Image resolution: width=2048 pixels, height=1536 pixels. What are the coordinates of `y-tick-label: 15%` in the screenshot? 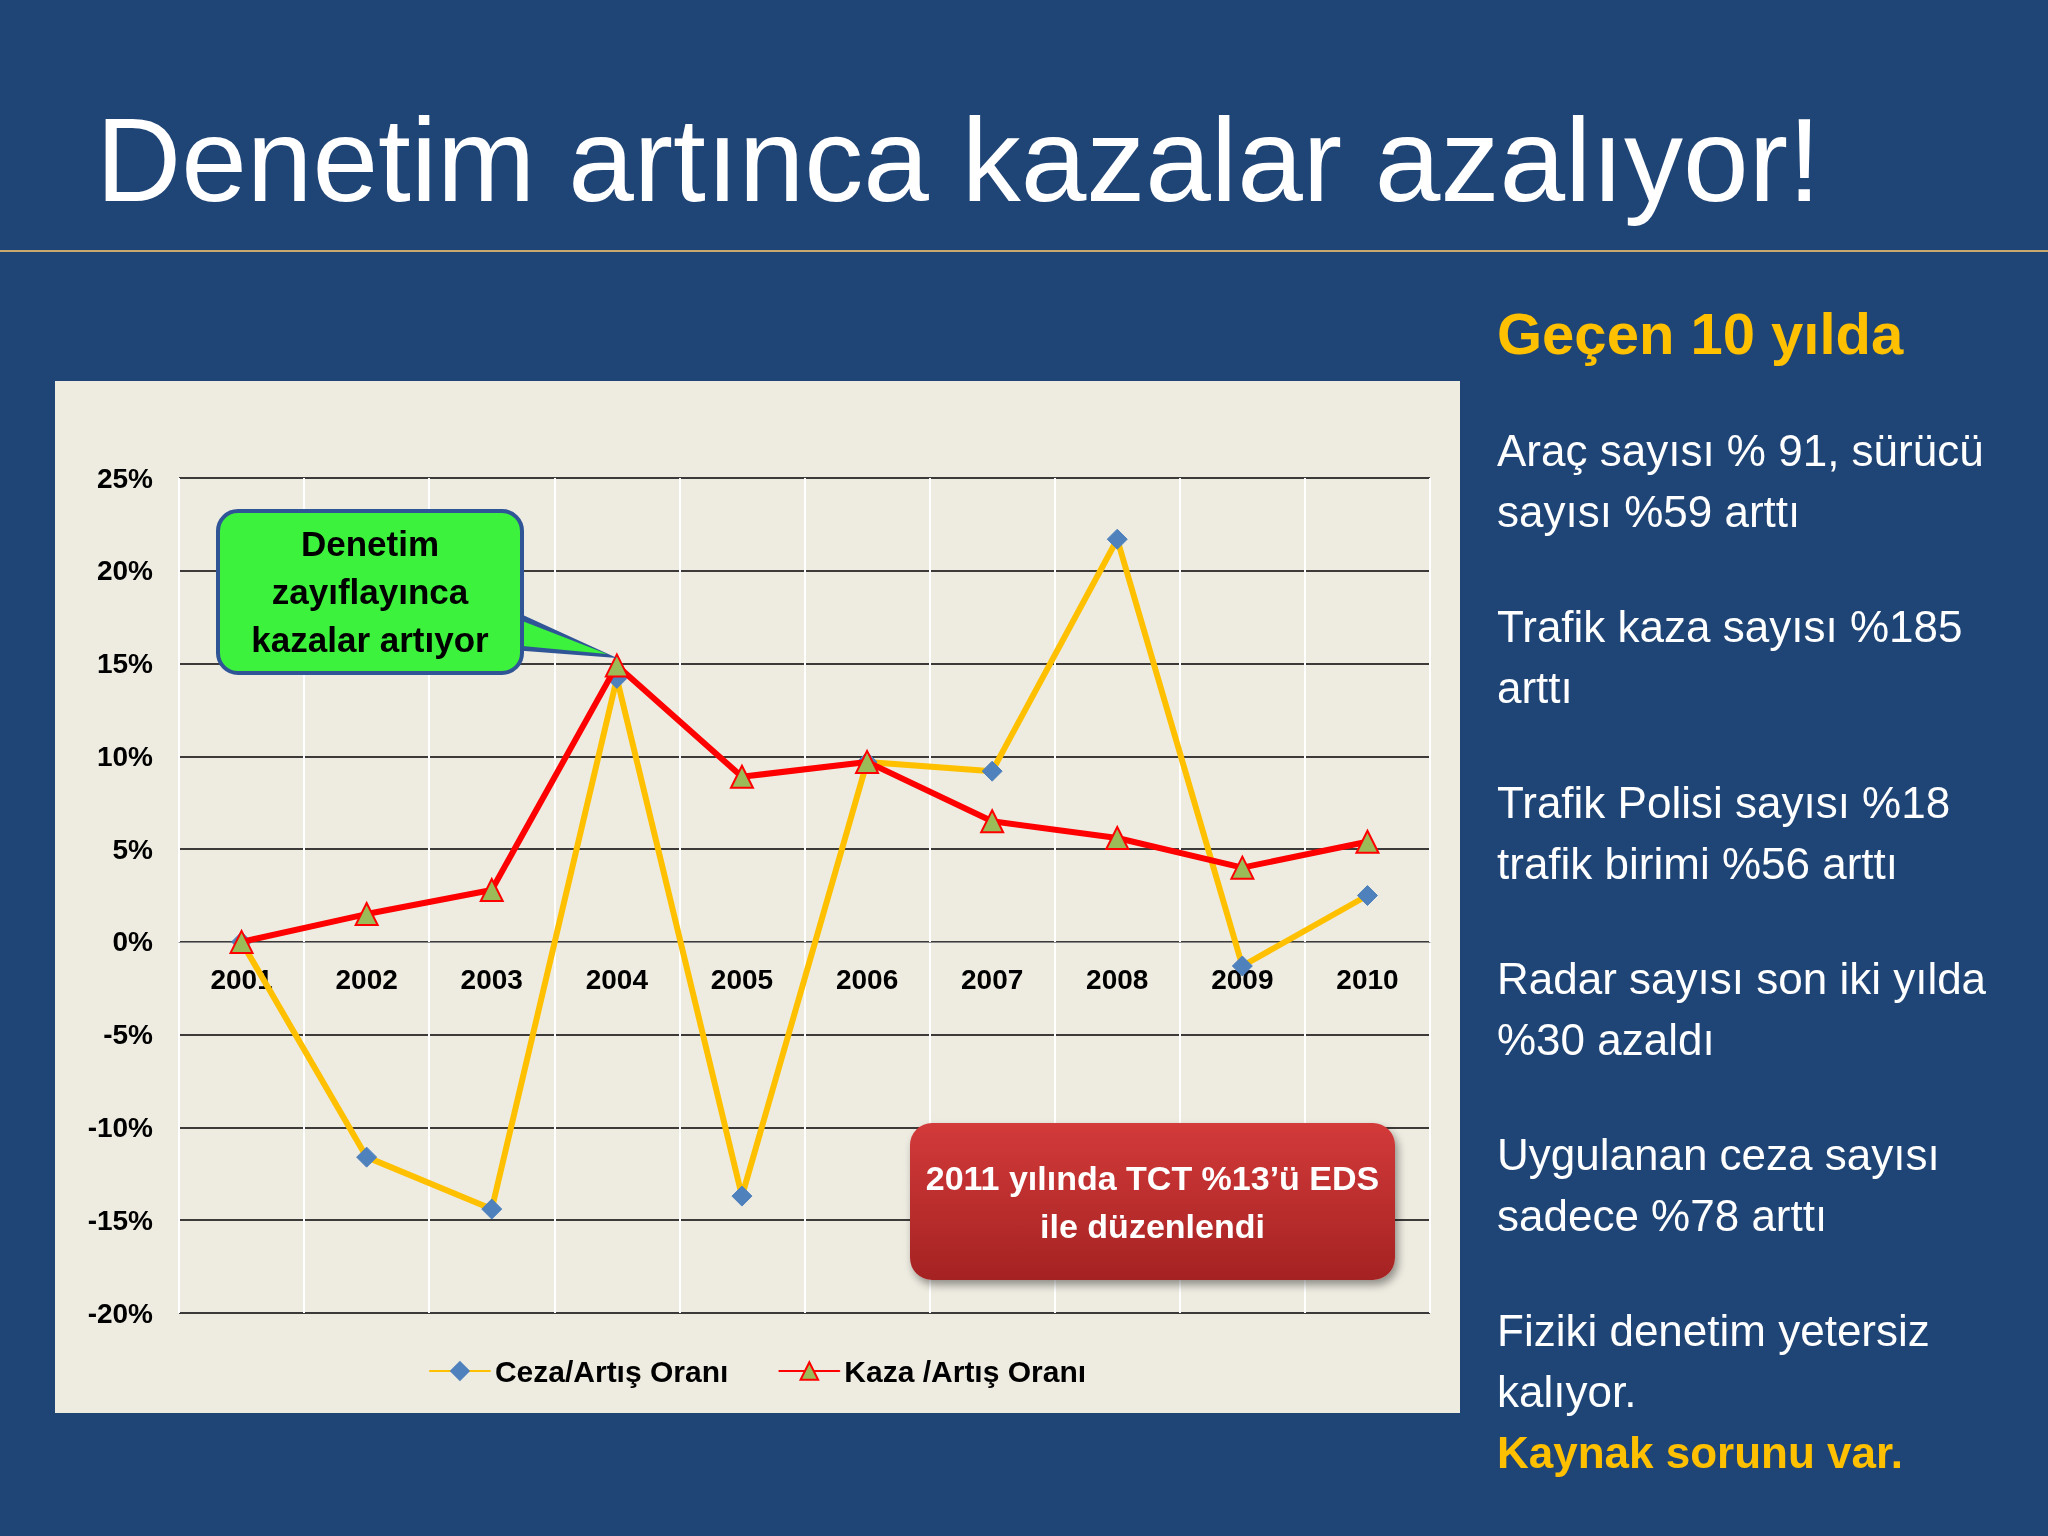 It's located at (125, 664).